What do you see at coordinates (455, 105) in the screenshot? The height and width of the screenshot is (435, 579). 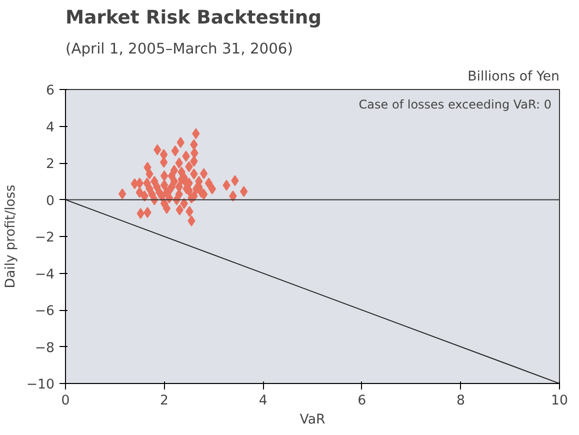 I see `annotation: Case of losses exceeding VaR: 0` at bounding box center [455, 105].